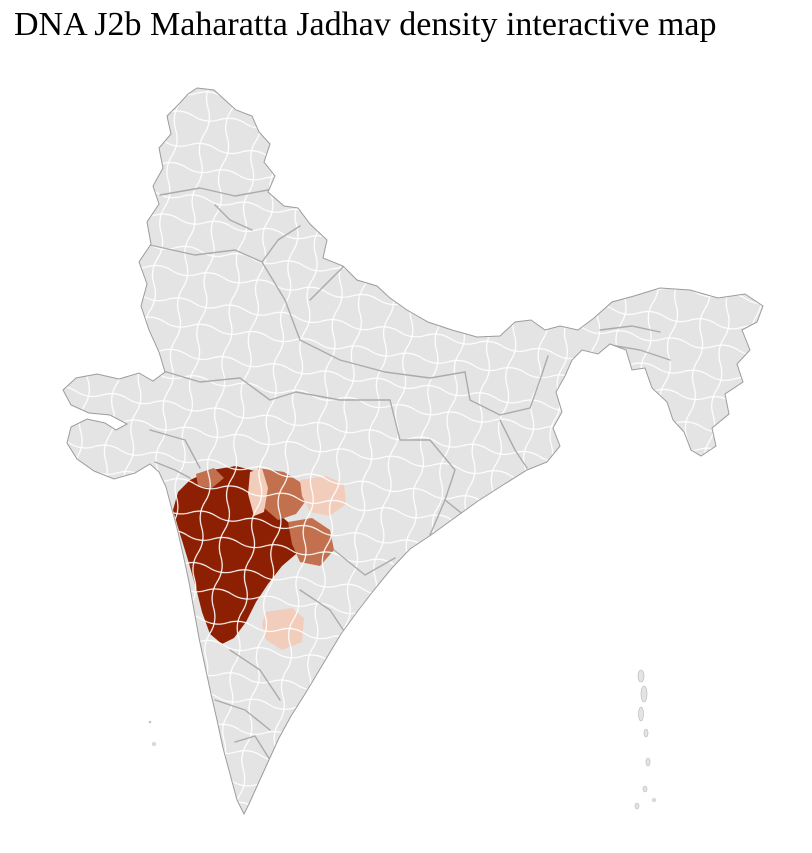 Image resolution: width=812 pixels, height=853 pixels. I want to click on lakshadweep-islands, so click(152, 733).